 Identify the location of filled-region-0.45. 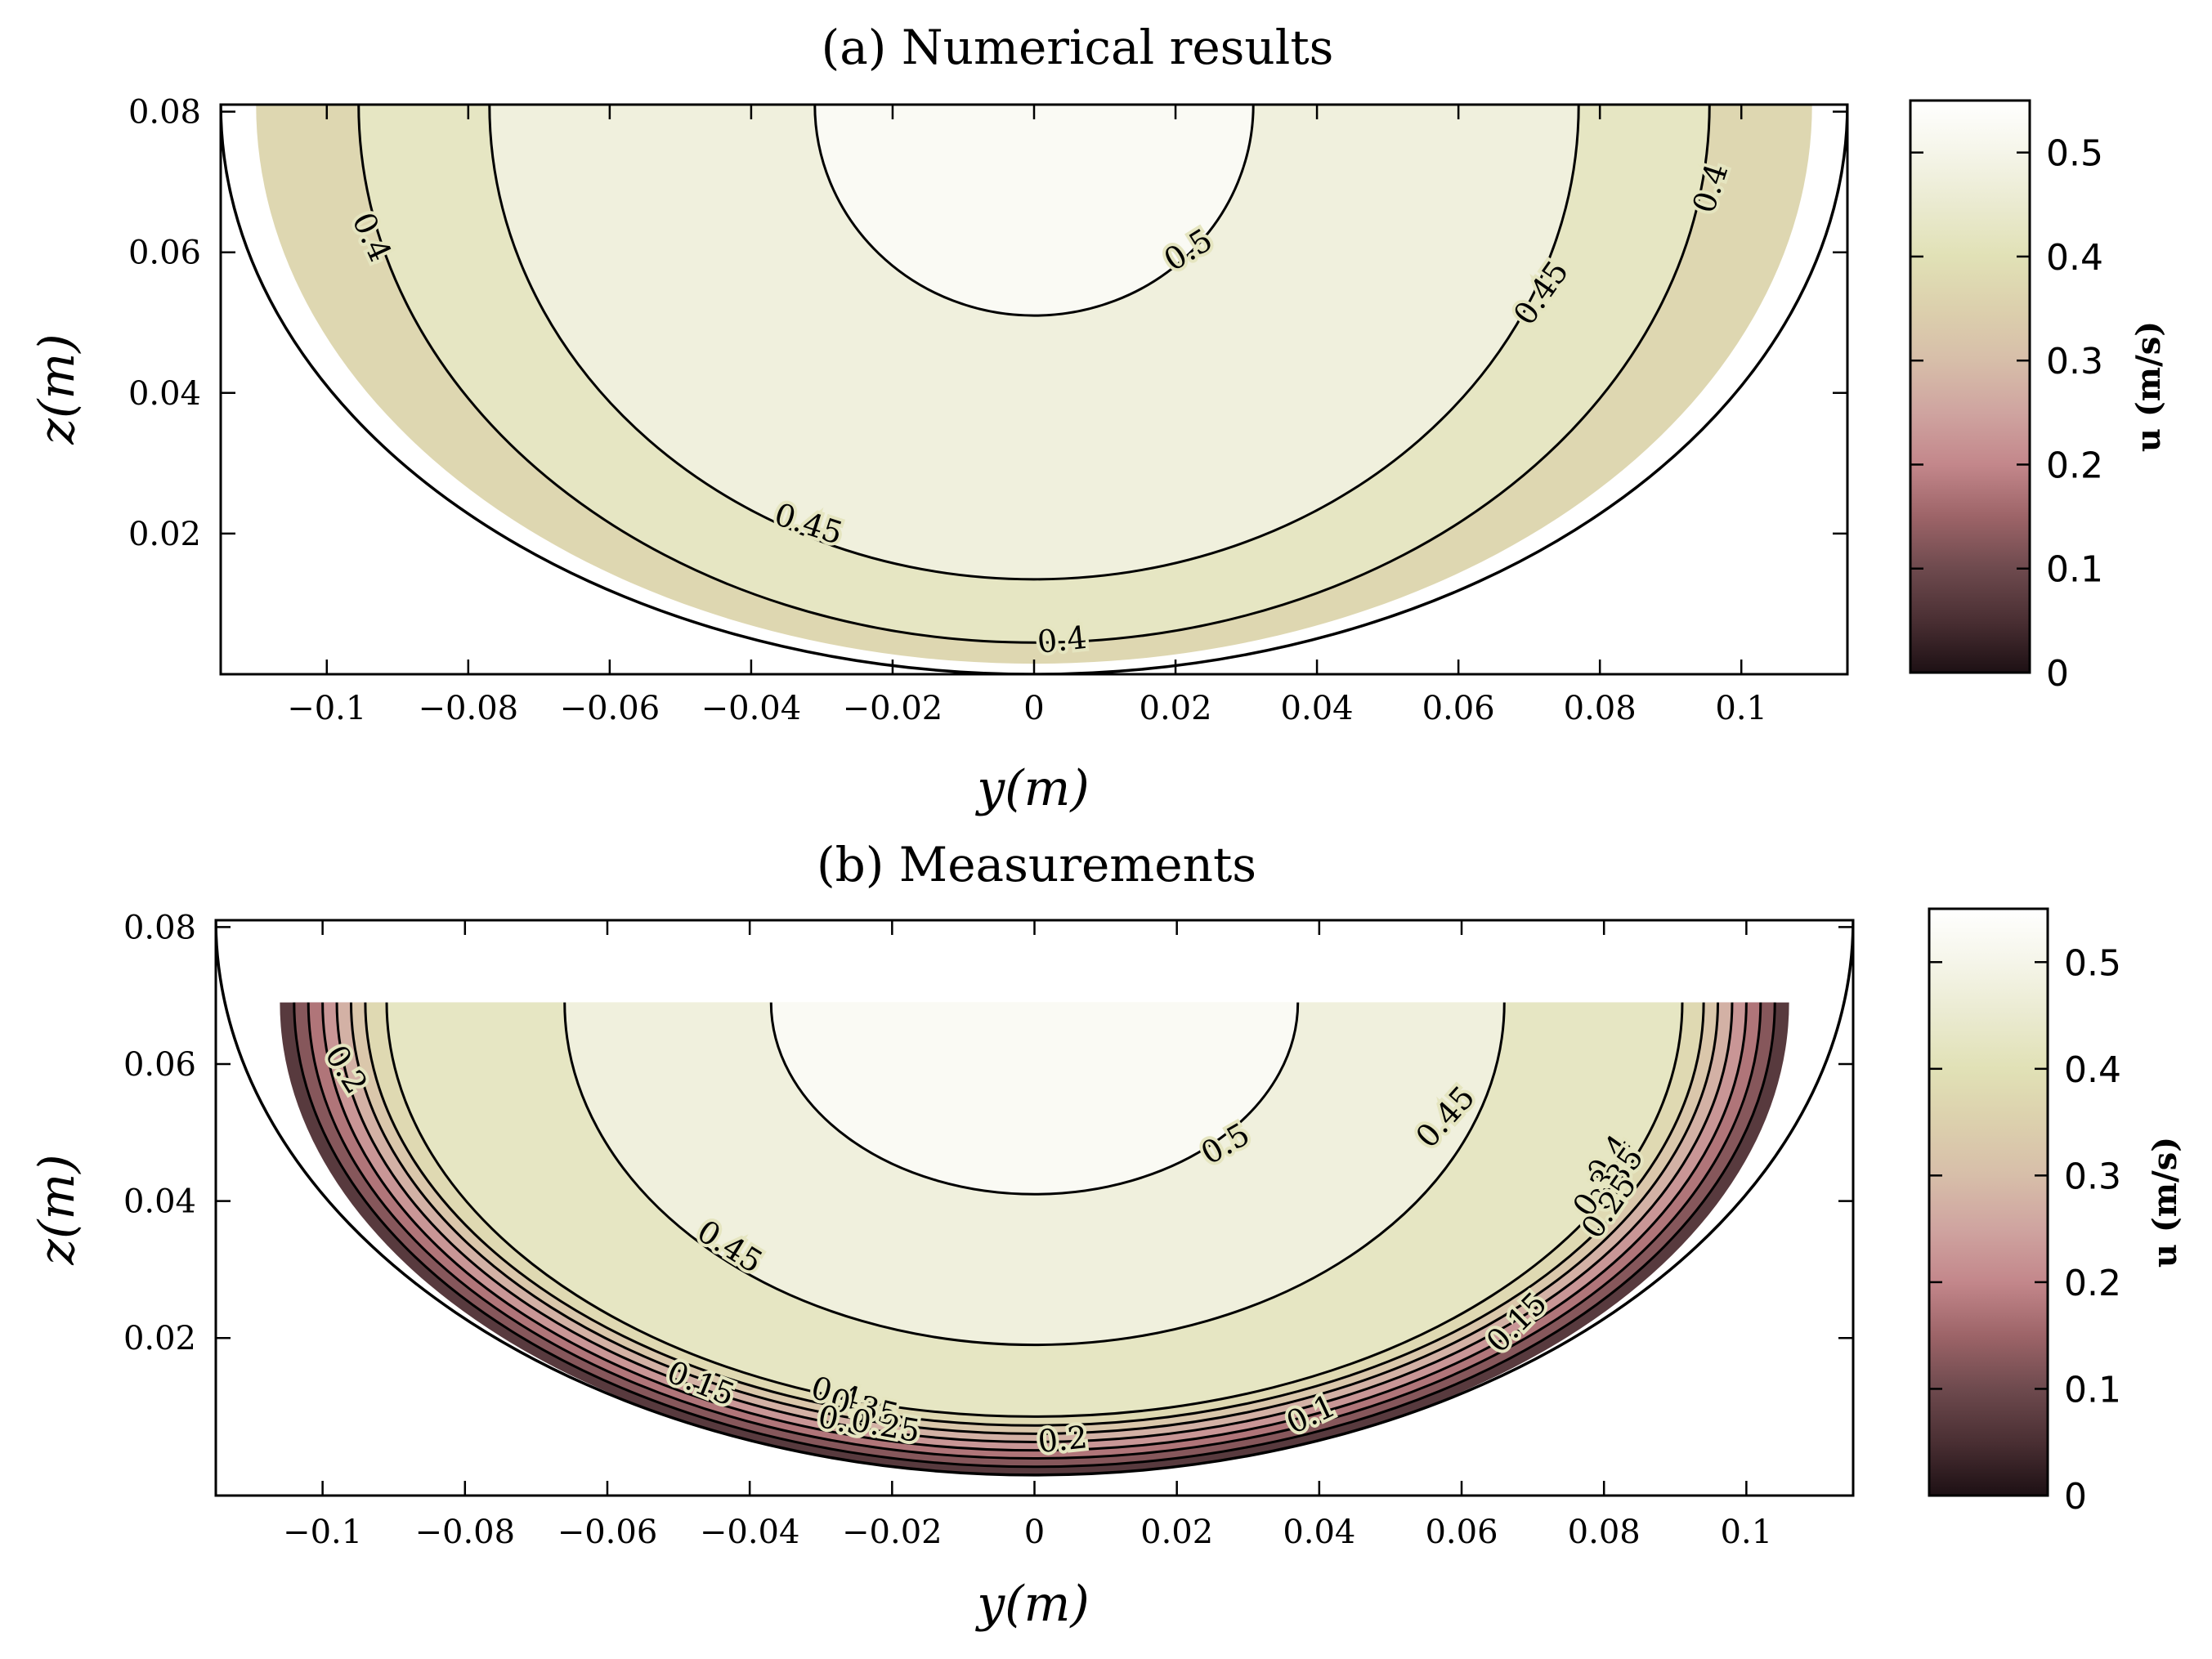
(1034, 342).